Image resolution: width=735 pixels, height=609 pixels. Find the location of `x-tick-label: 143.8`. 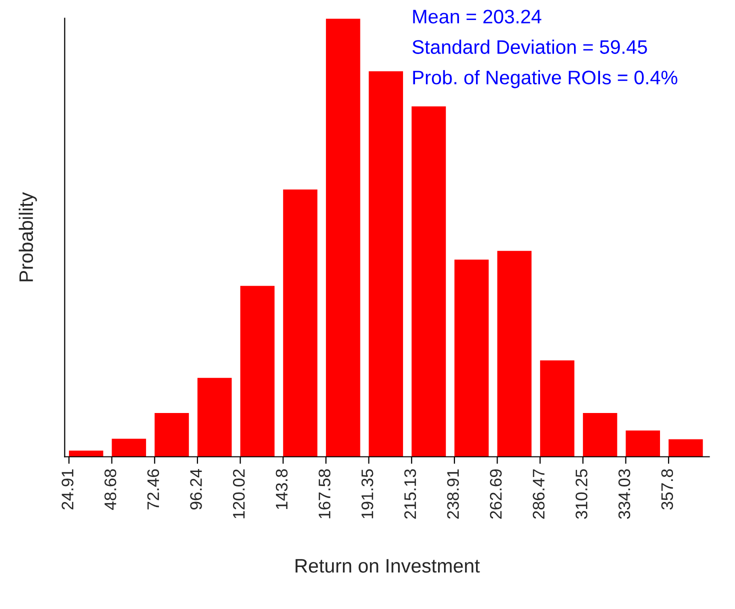

x-tick-label: 143.8 is located at coordinates (282, 489).